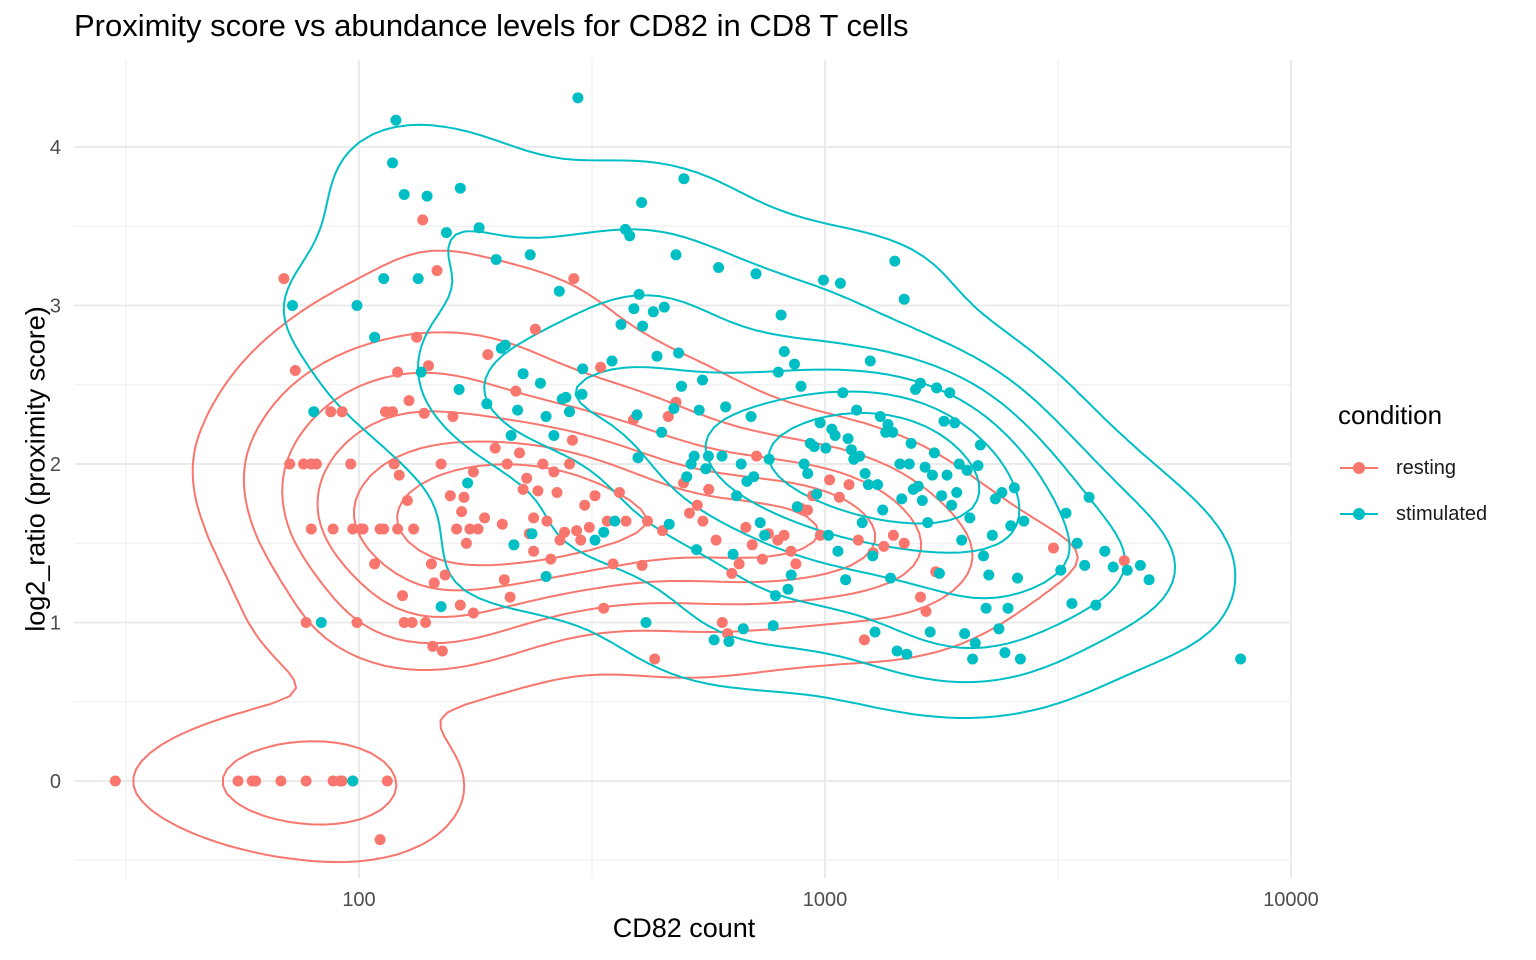 The height and width of the screenshot is (960, 1536). Describe the element at coordinates (1426, 467) in the screenshot. I see `legend-label-resting: resting` at that location.